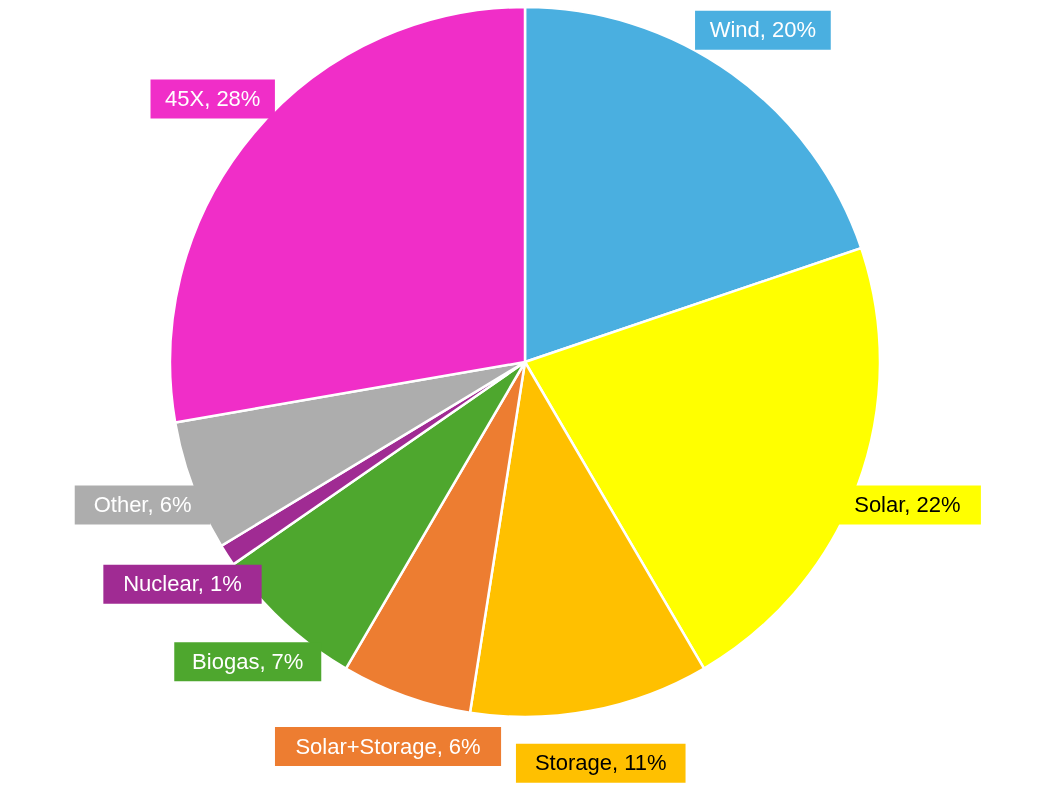 This screenshot has height=791, width=1046. I want to click on slice-label: Storage, 11%, so click(600, 763).